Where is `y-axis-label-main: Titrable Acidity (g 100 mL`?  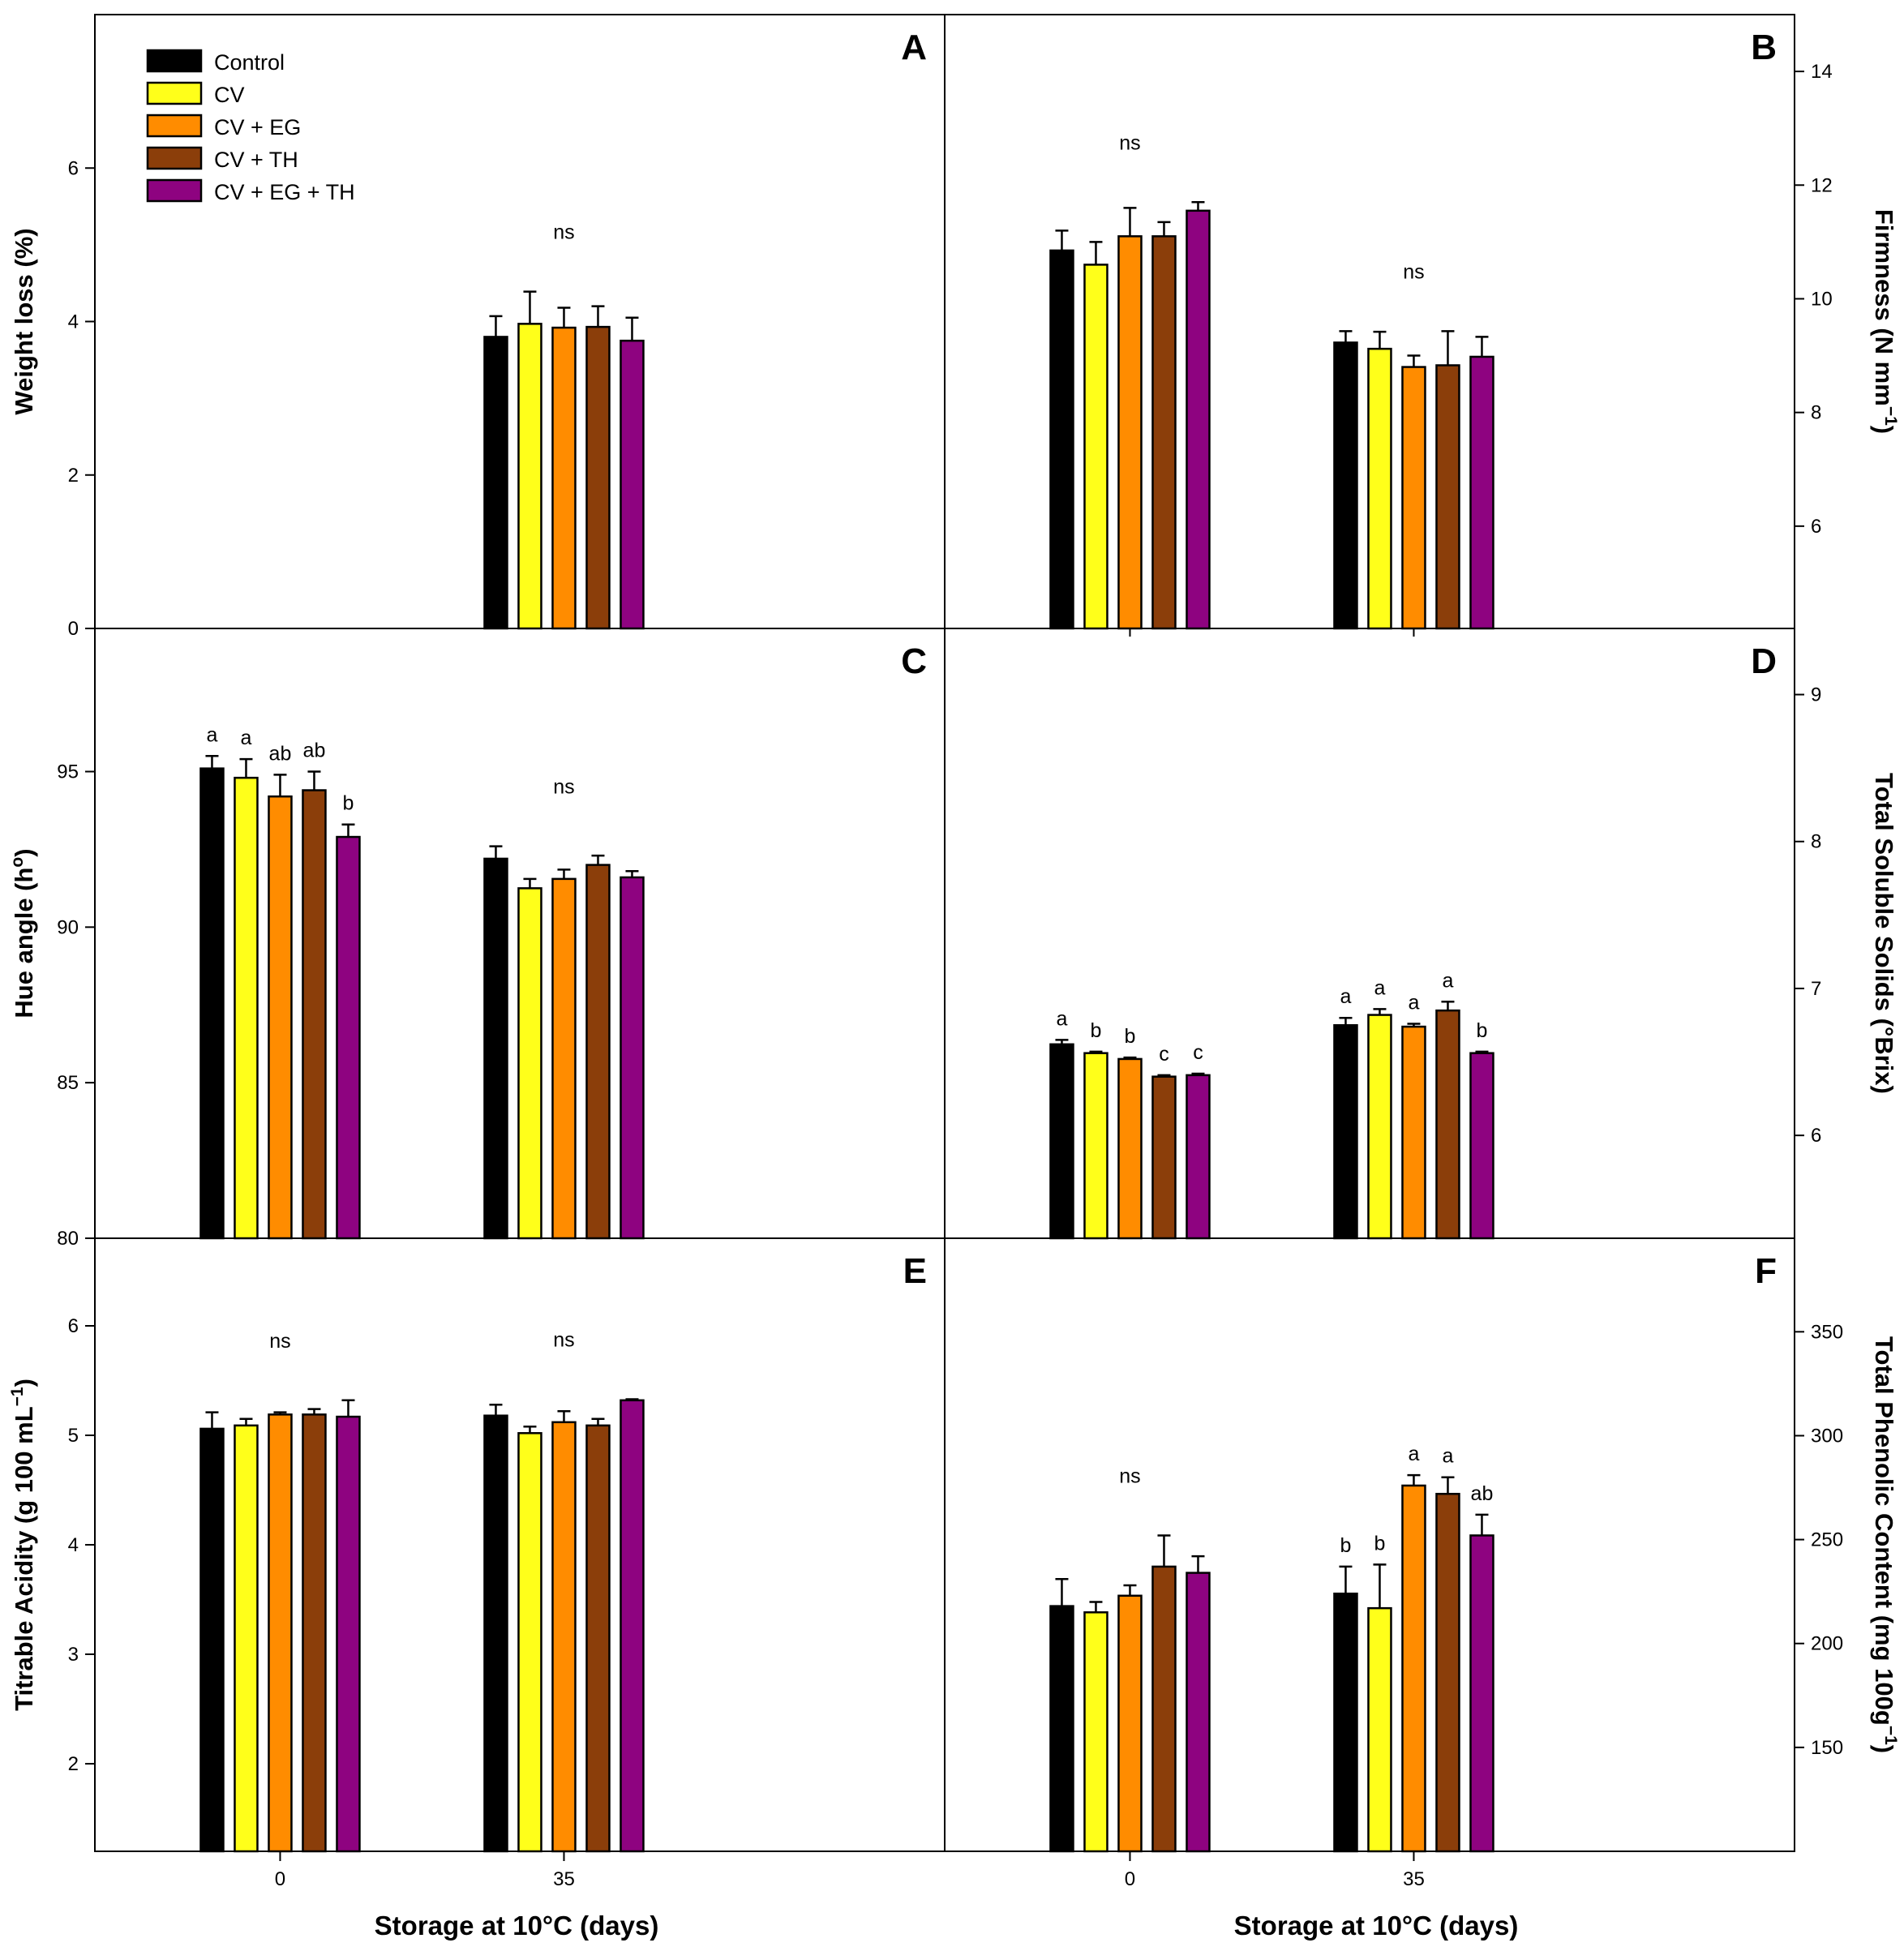
y-axis-label-main: Titrable Acidity (g 100 mL is located at coordinates (24, 1558).